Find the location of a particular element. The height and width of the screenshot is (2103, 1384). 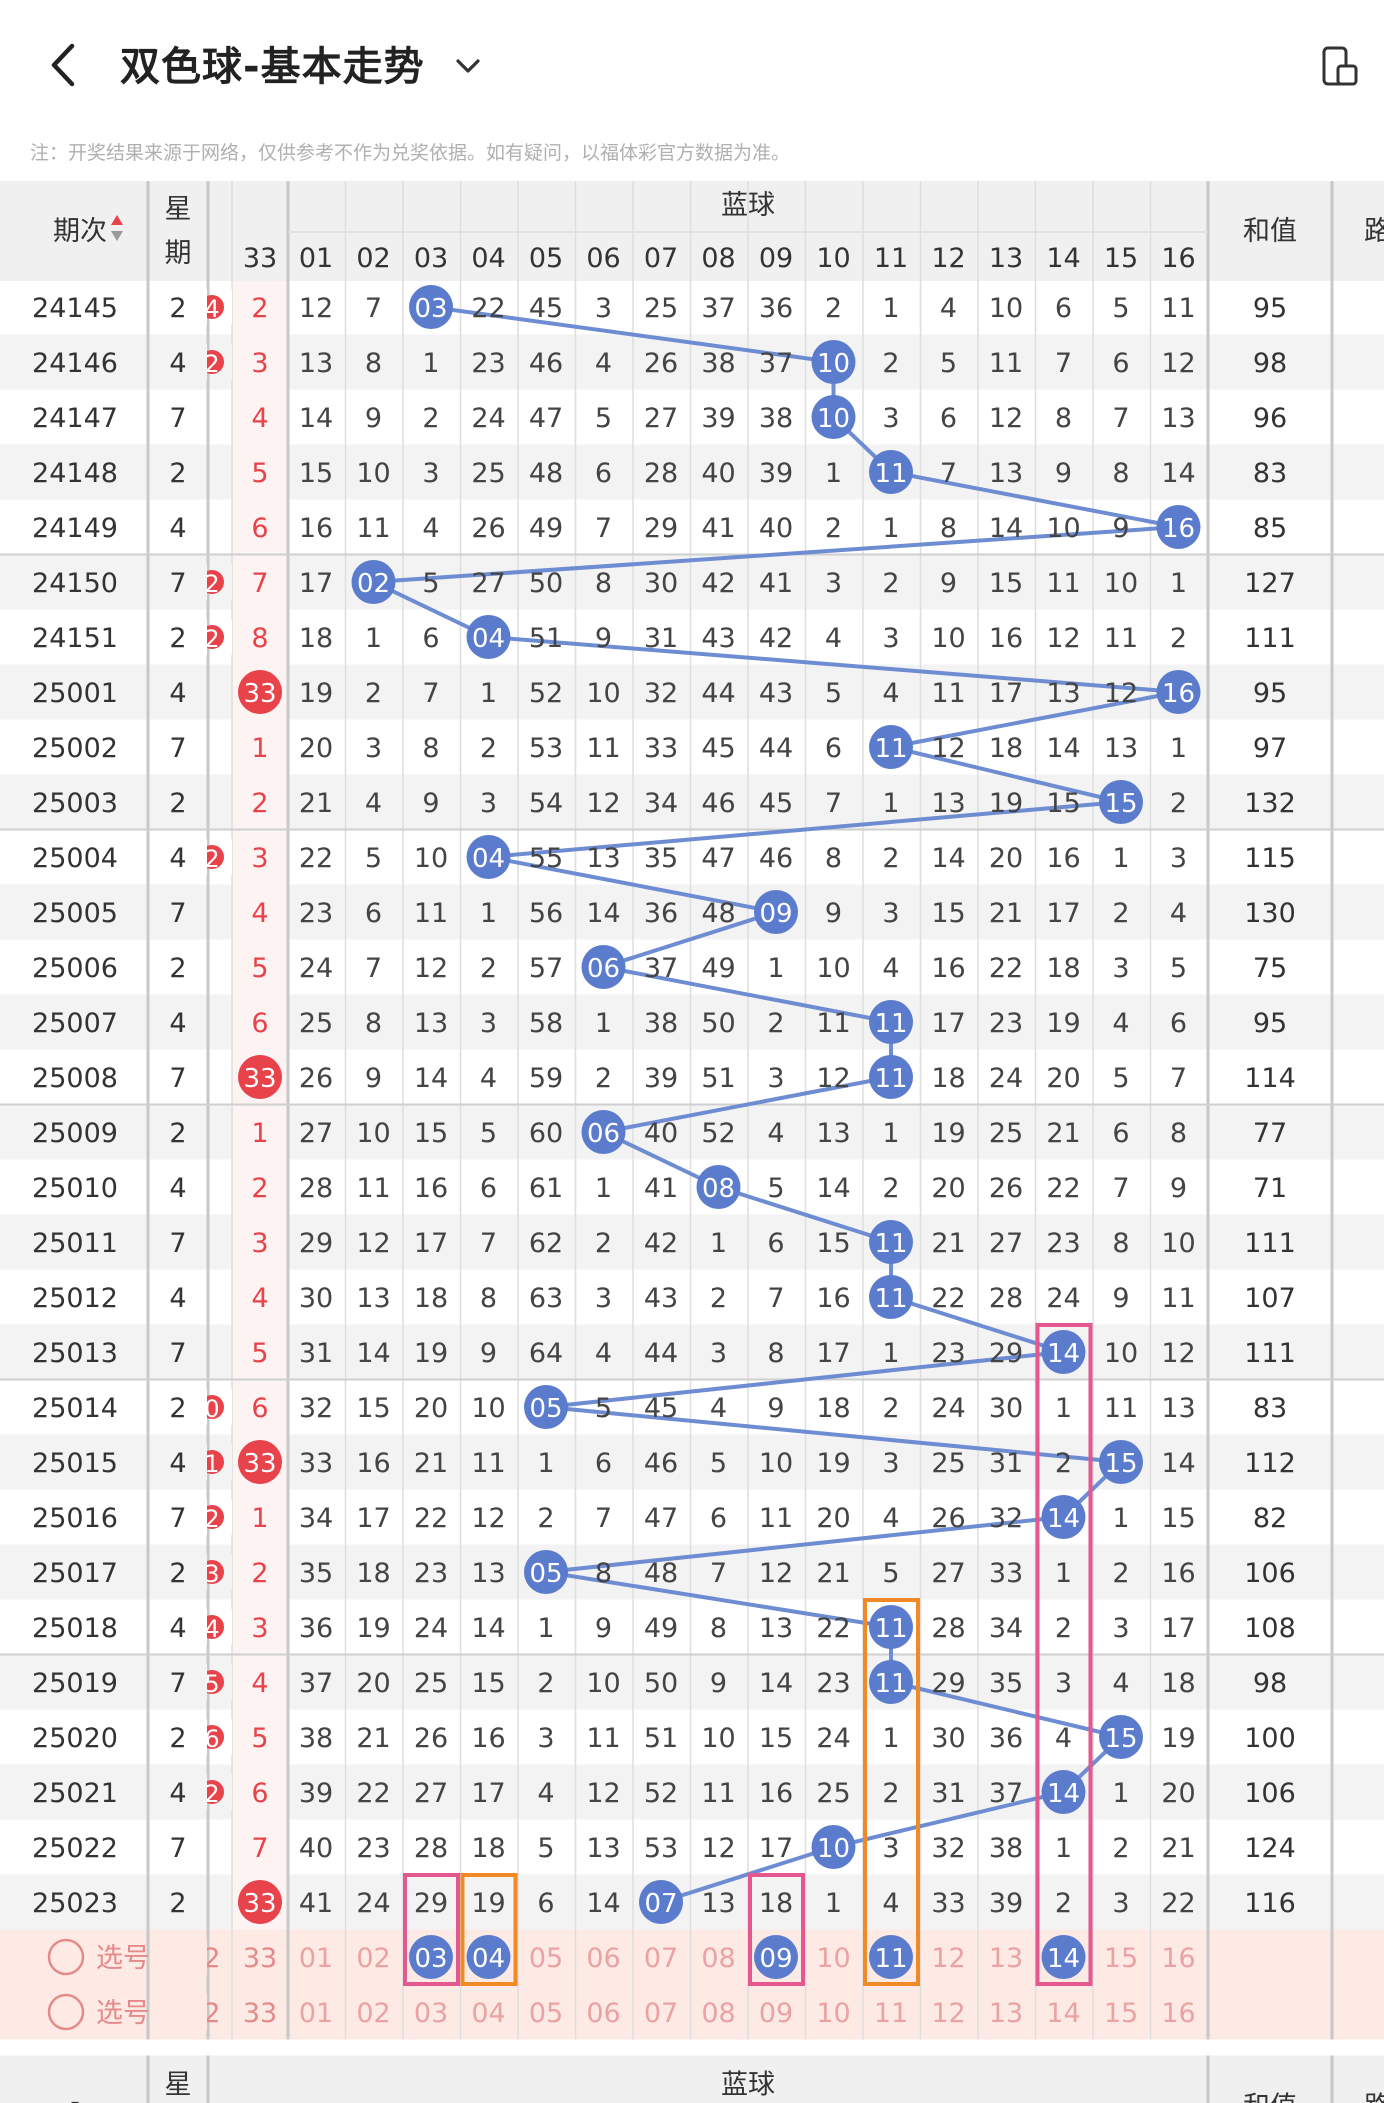

selected-blue-text: 14 is located at coordinates (1063, 1959).